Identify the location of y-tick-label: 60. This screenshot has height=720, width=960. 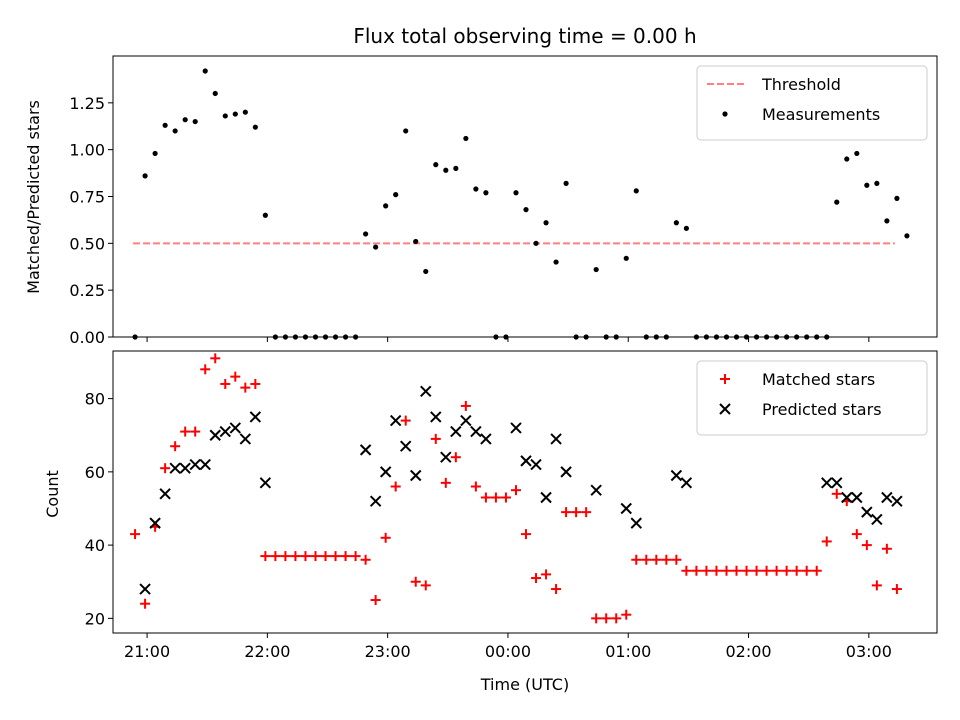
(95, 472).